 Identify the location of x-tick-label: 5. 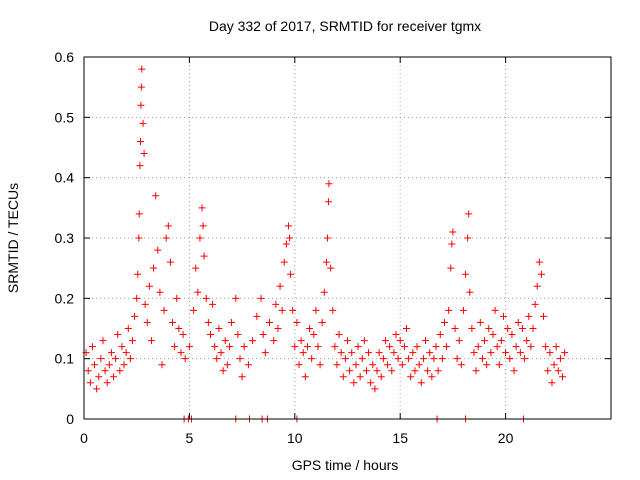
(190, 438).